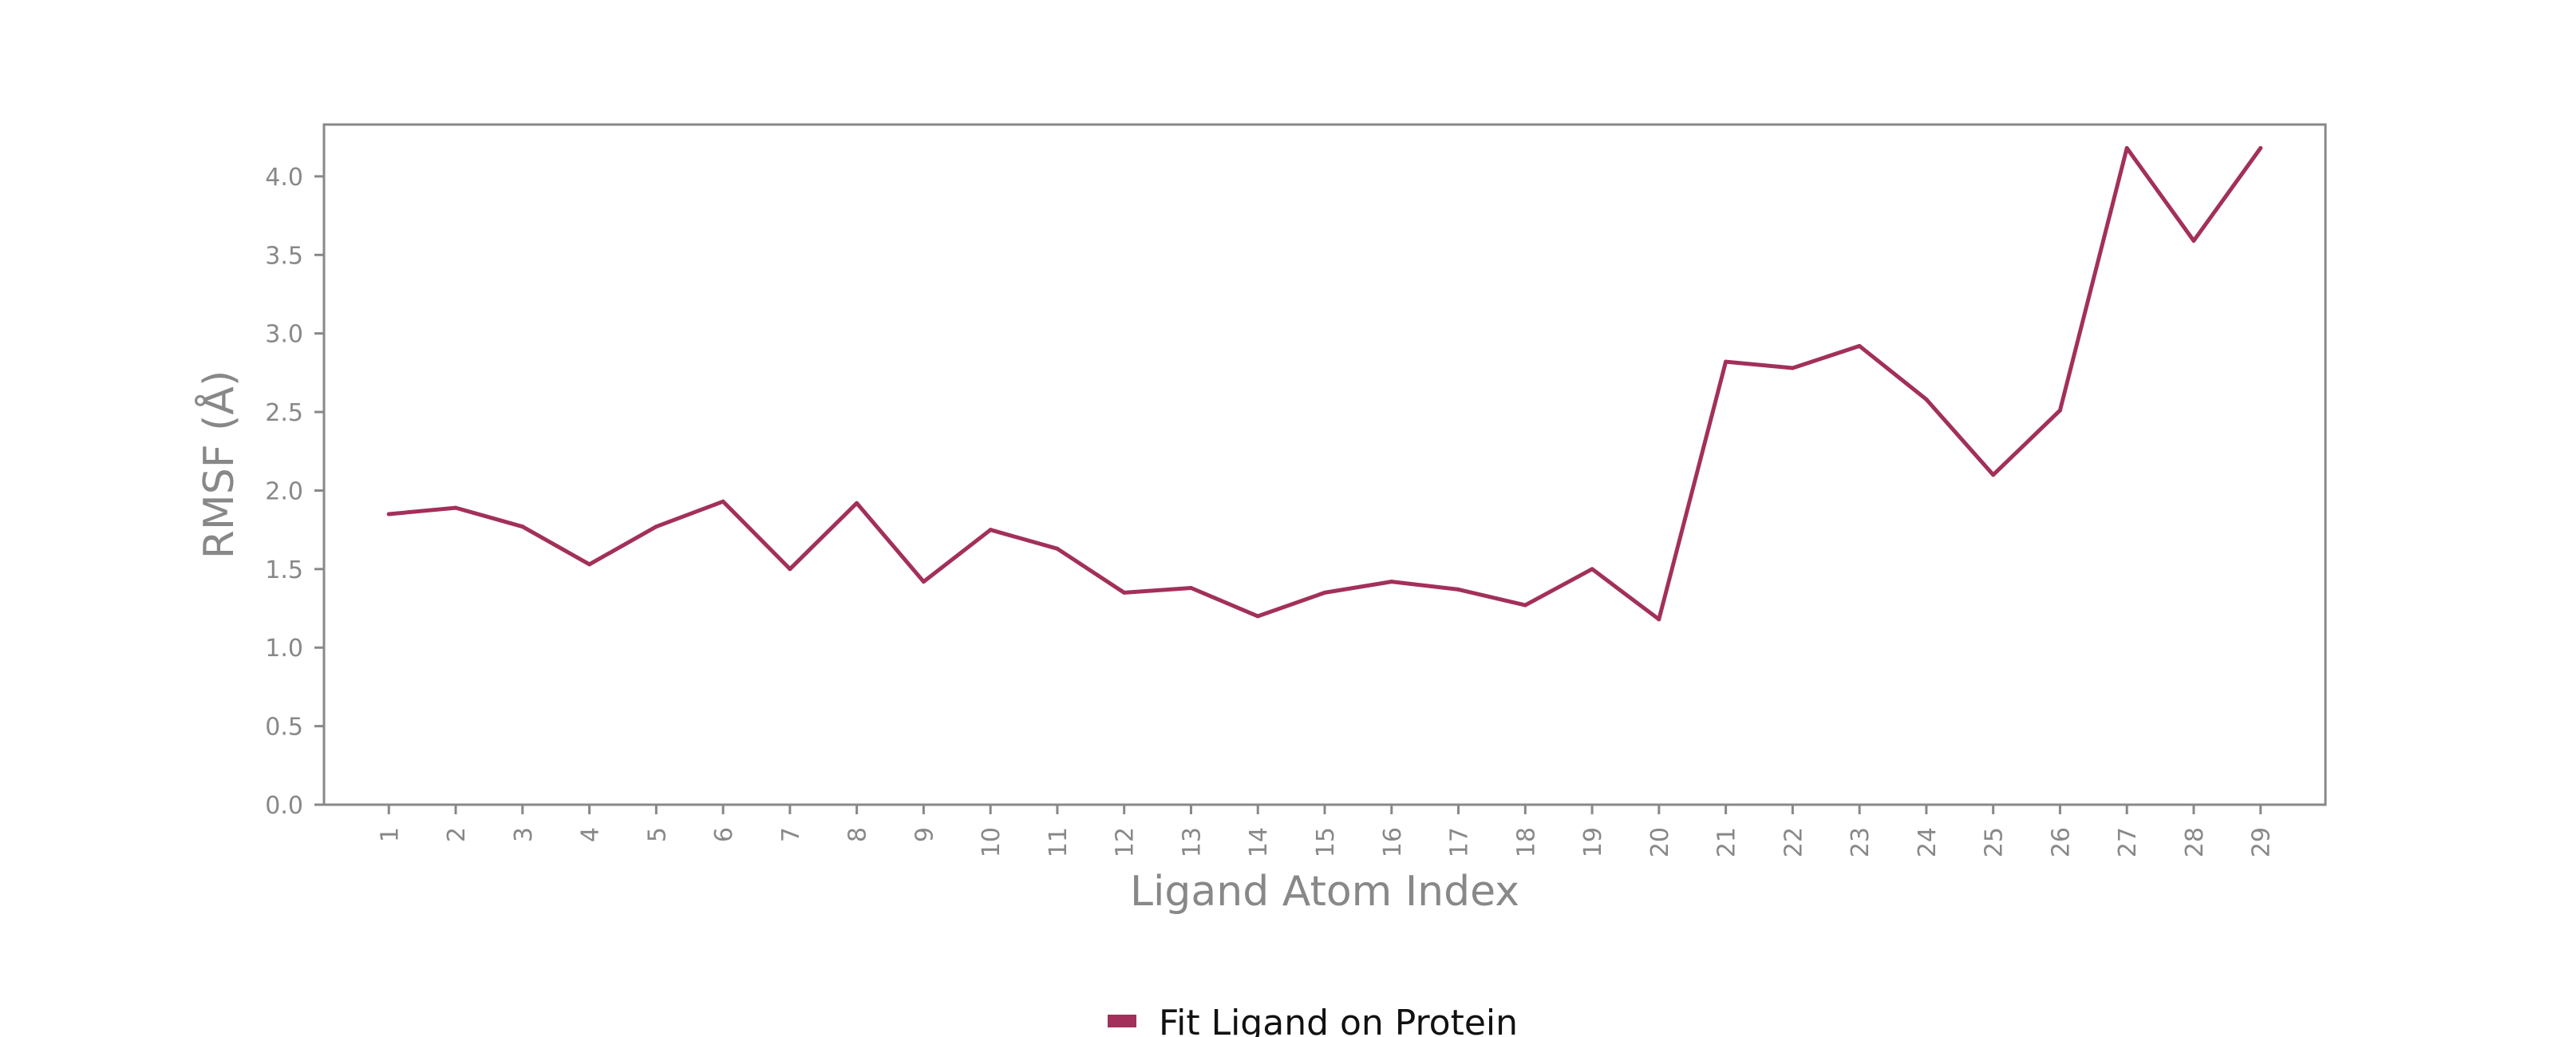  Describe the element at coordinates (457, 834) in the screenshot. I see `x-tick-label: 2` at that location.